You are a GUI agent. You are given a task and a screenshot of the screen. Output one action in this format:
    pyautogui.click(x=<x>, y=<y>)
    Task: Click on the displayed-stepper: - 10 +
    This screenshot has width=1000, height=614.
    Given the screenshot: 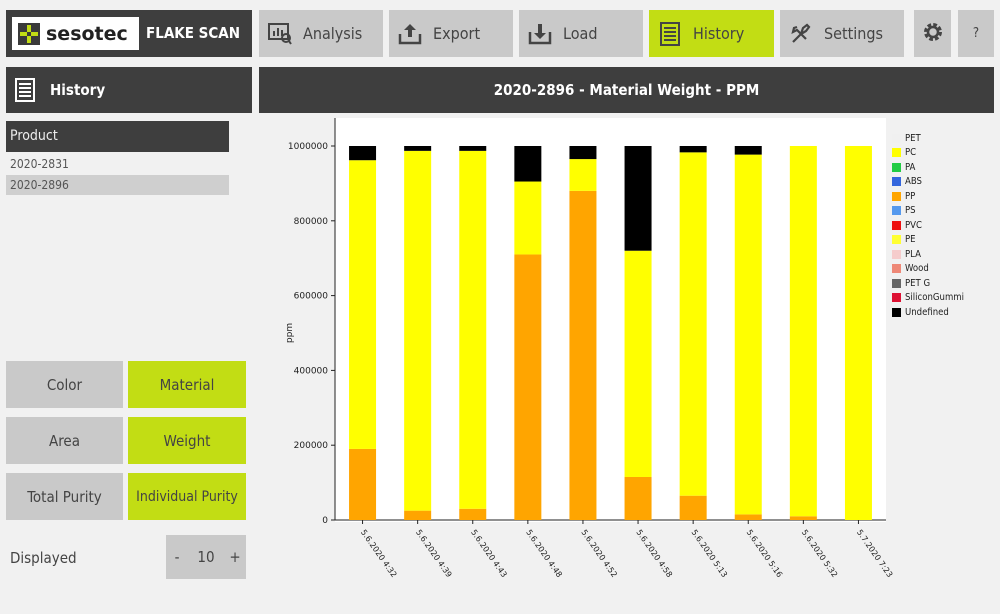 What is the action you would take?
    pyautogui.click(x=206, y=557)
    